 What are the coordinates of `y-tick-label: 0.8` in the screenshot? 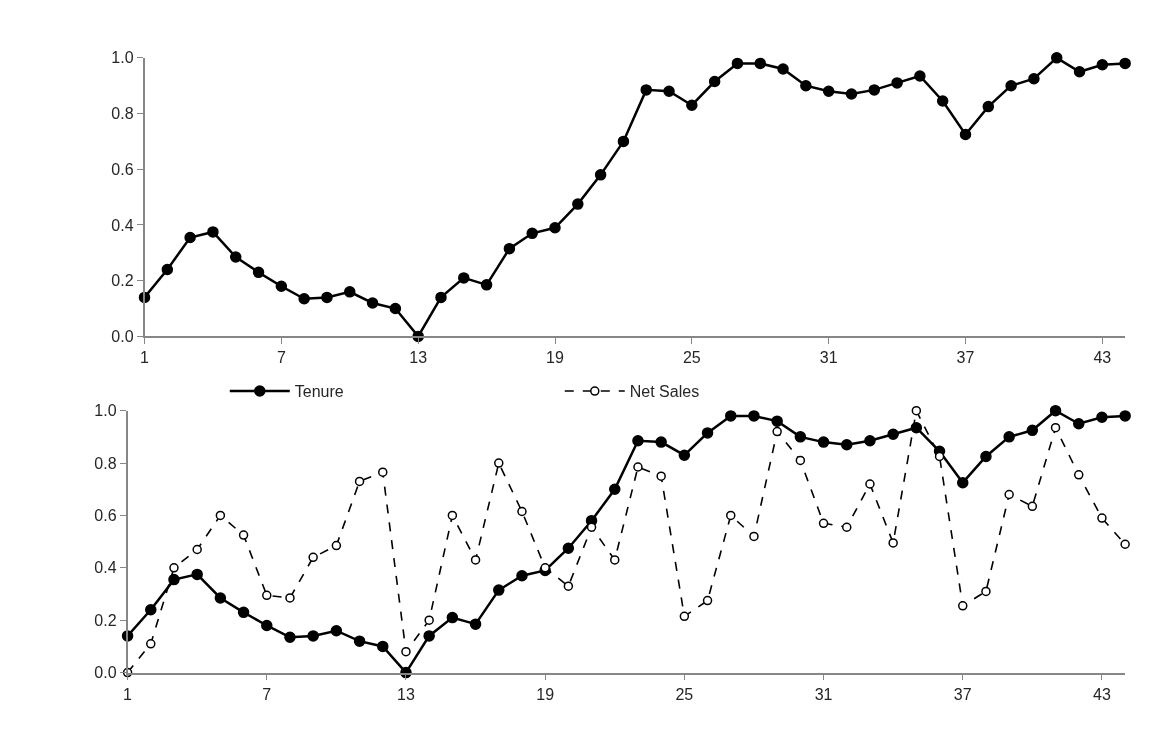 It's located at (122, 114).